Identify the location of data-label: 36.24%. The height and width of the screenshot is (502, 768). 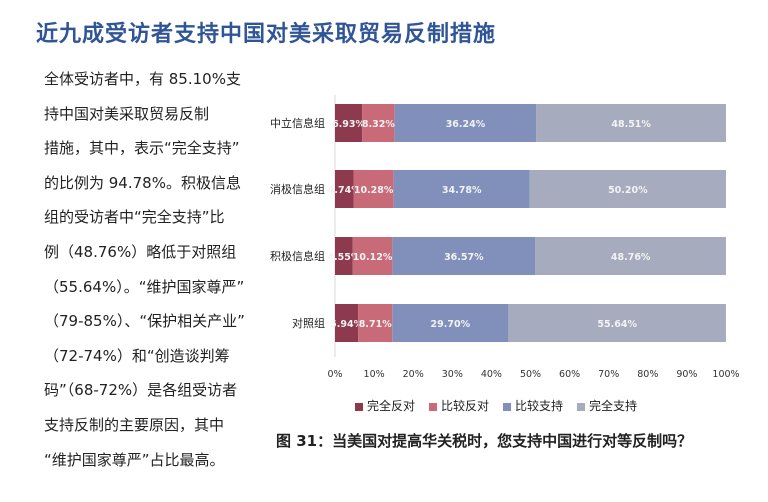
(466, 124).